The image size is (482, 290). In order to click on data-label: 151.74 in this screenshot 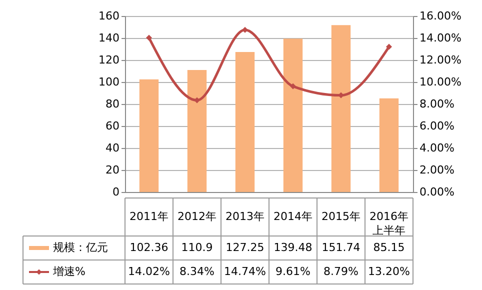, I will do `click(341, 247)`.